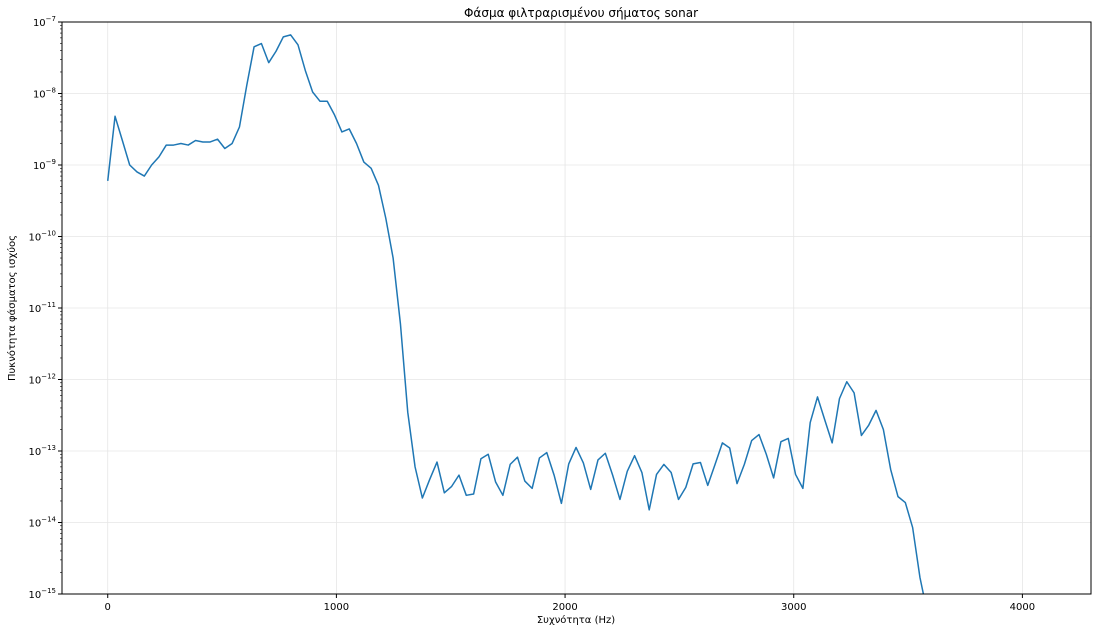 The width and height of the screenshot is (1097, 632). What do you see at coordinates (42, 237) in the screenshot?
I see `y-tick-label: 10⁻¹⁰` at bounding box center [42, 237].